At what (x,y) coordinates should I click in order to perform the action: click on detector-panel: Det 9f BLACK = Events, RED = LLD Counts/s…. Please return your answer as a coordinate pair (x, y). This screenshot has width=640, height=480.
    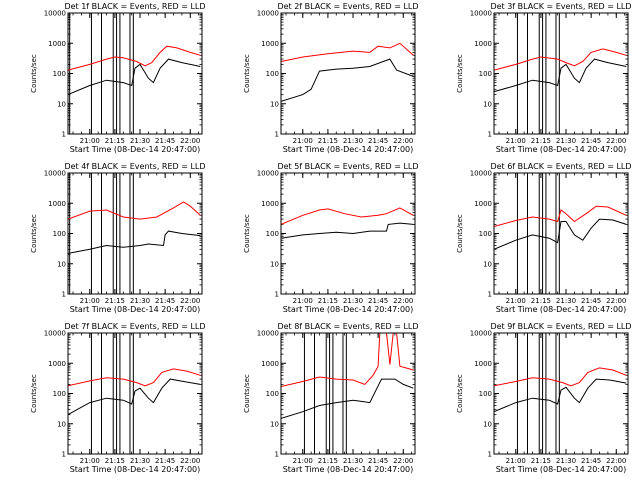
    Looking at the image, I should click on (544, 398).